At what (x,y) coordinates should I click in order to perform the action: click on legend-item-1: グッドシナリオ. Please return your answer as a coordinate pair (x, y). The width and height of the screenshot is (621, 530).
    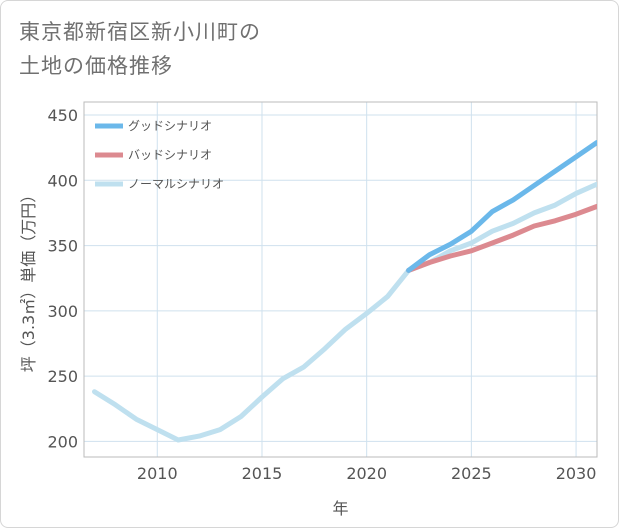
    Looking at the image, I should click on (153, 126).